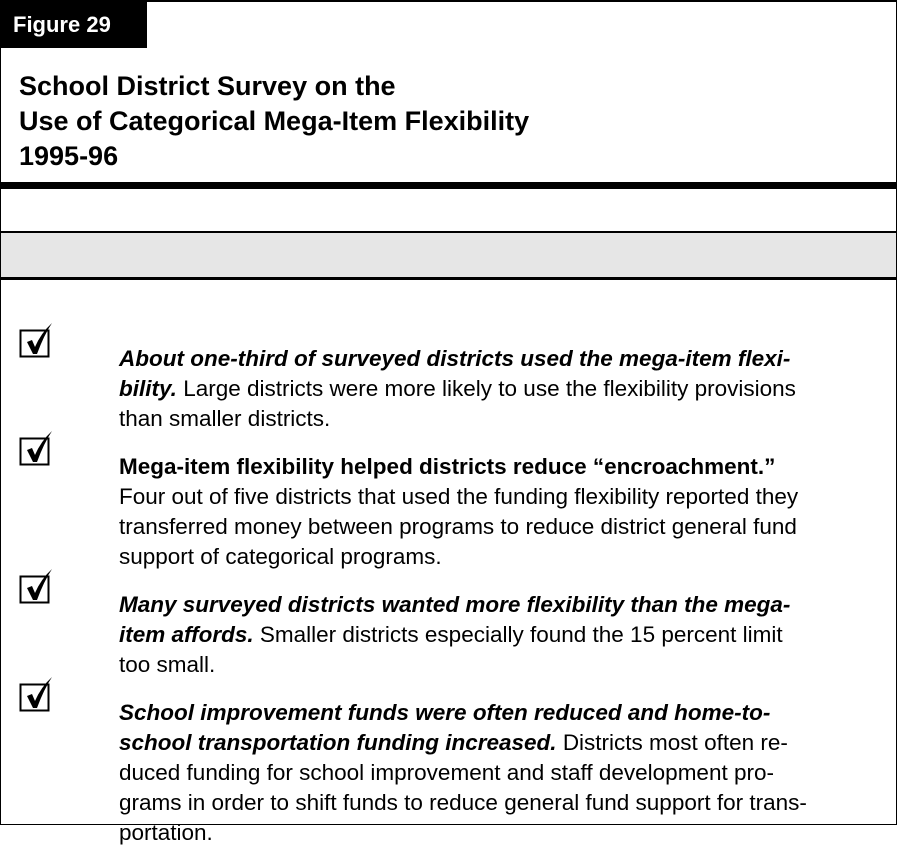 The width and height of the screenshot is (897, 848). Describe the element at coordinates (338, 742) in the screenshot. I see `finding-lead: school transportation funding increased.` at that location.